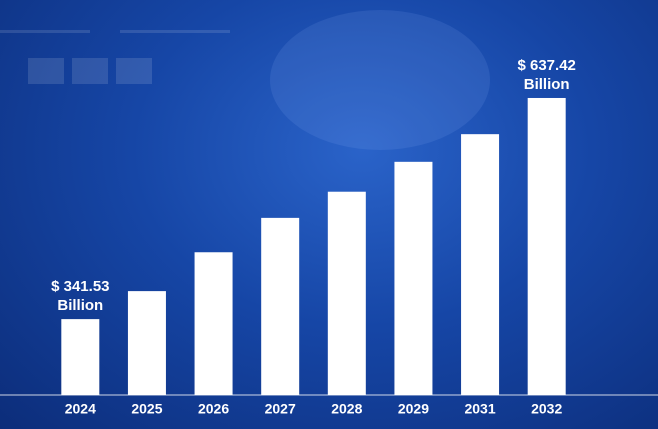  I want to click on x-tick-label: 2032, so click(546, 409).